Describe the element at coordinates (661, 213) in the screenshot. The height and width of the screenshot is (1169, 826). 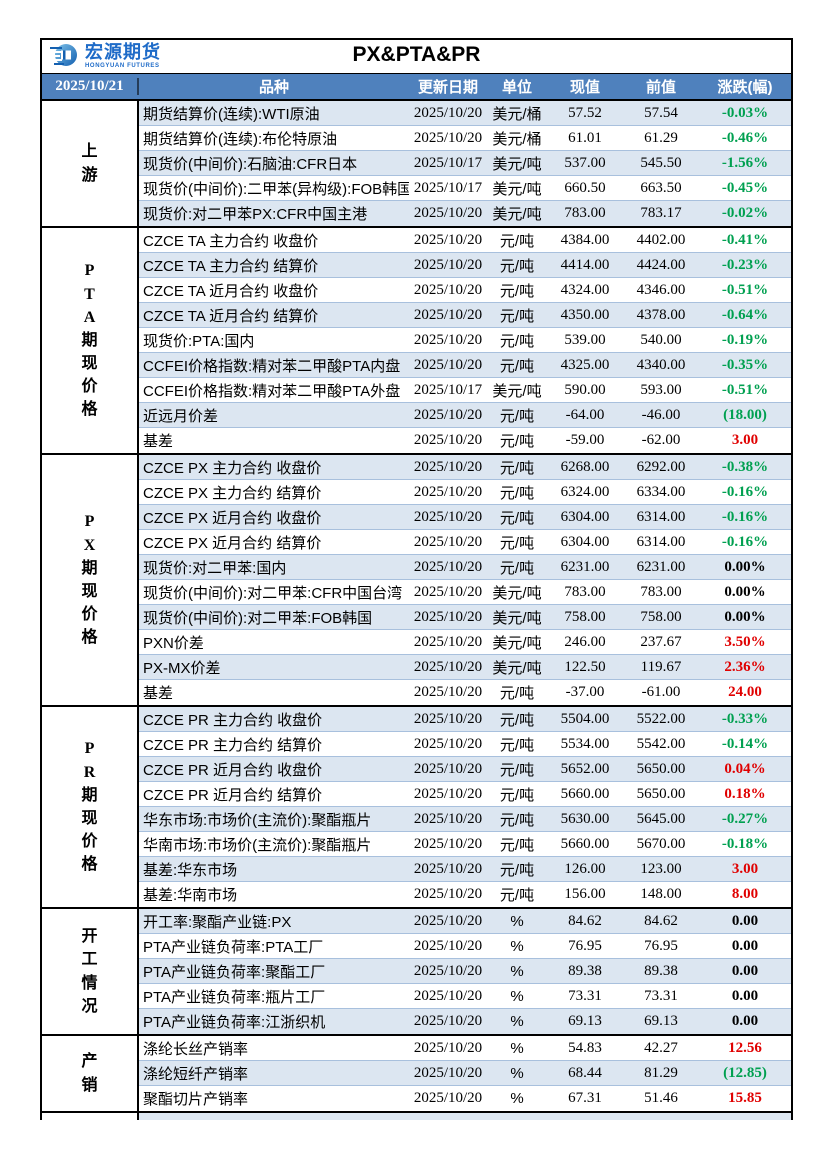
I see `previous-value-cell: 783.17` at that location.